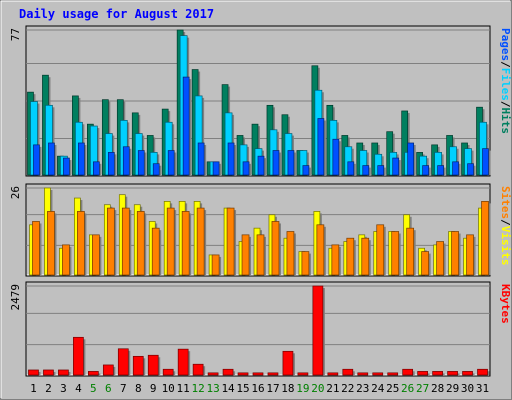 This screenshot has height=400, width=512. What do you see at coordinates (467, 373) in the screenshot?
I see `bar-kbytes-30-fill` at bounding box center [467, 373].